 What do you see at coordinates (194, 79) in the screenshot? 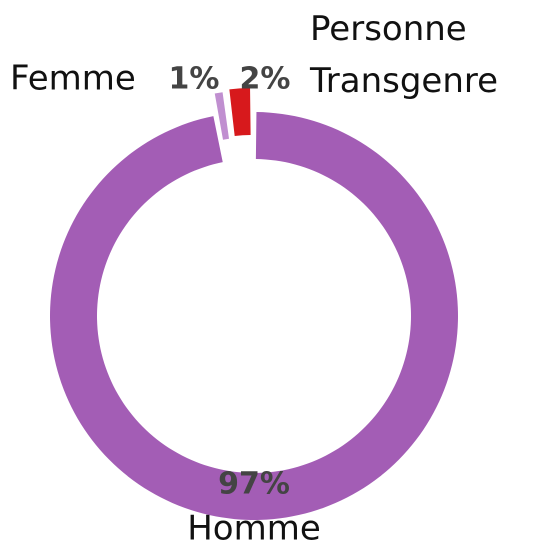
I see `value-label: 1%` at bounding box center [194, 79].